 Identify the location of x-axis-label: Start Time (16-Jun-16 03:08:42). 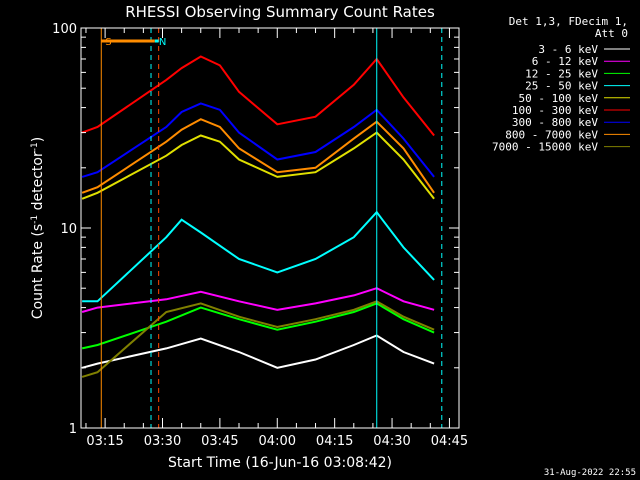
(280, 463).